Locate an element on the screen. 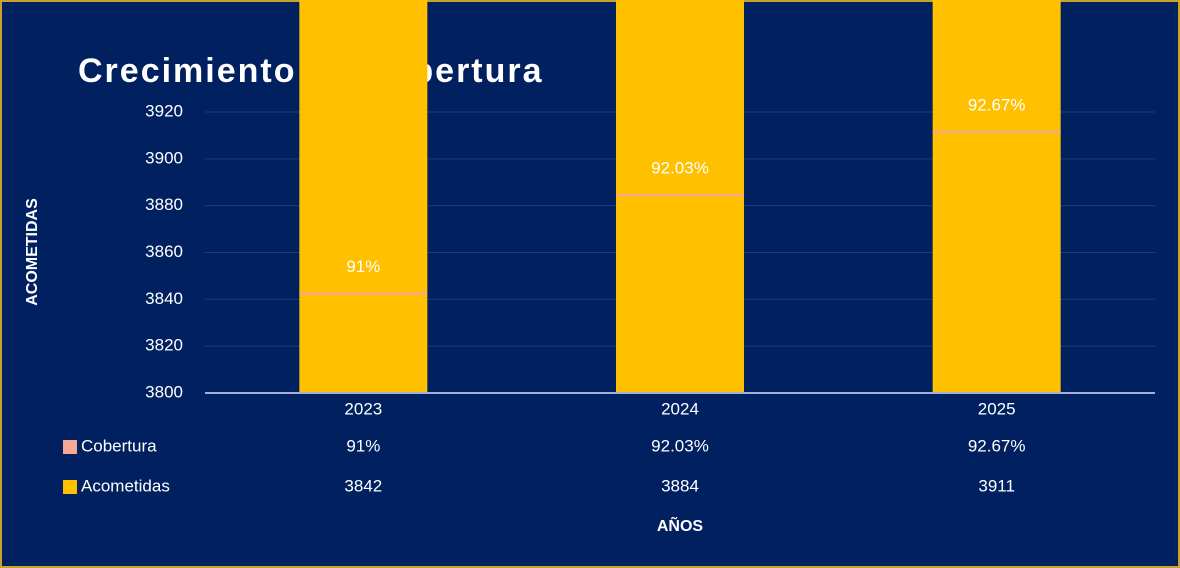 The image size is (1180, 568). table-cell: 91% is located at coordinates (363, 445).